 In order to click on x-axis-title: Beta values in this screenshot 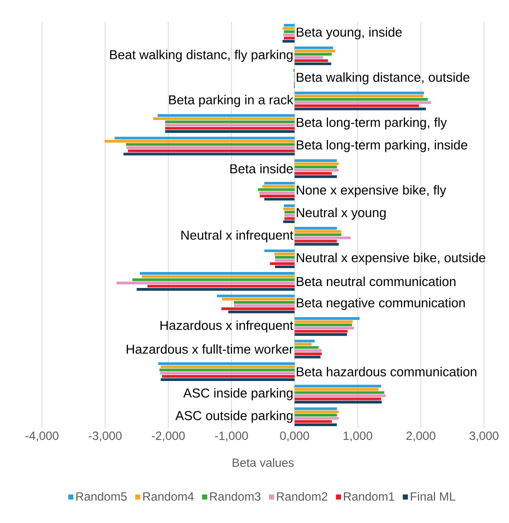, I will do `click(263, 462)`.